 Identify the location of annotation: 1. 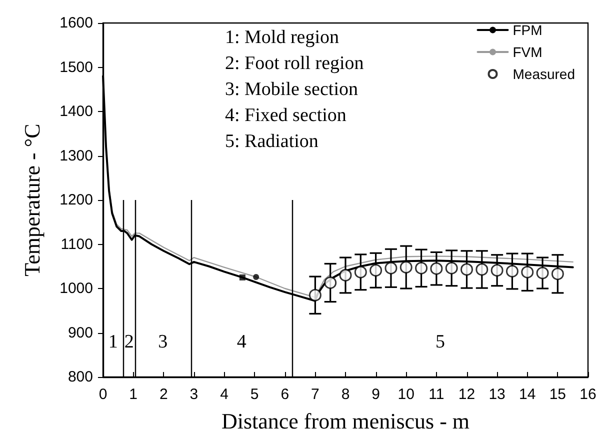
(113, 342).